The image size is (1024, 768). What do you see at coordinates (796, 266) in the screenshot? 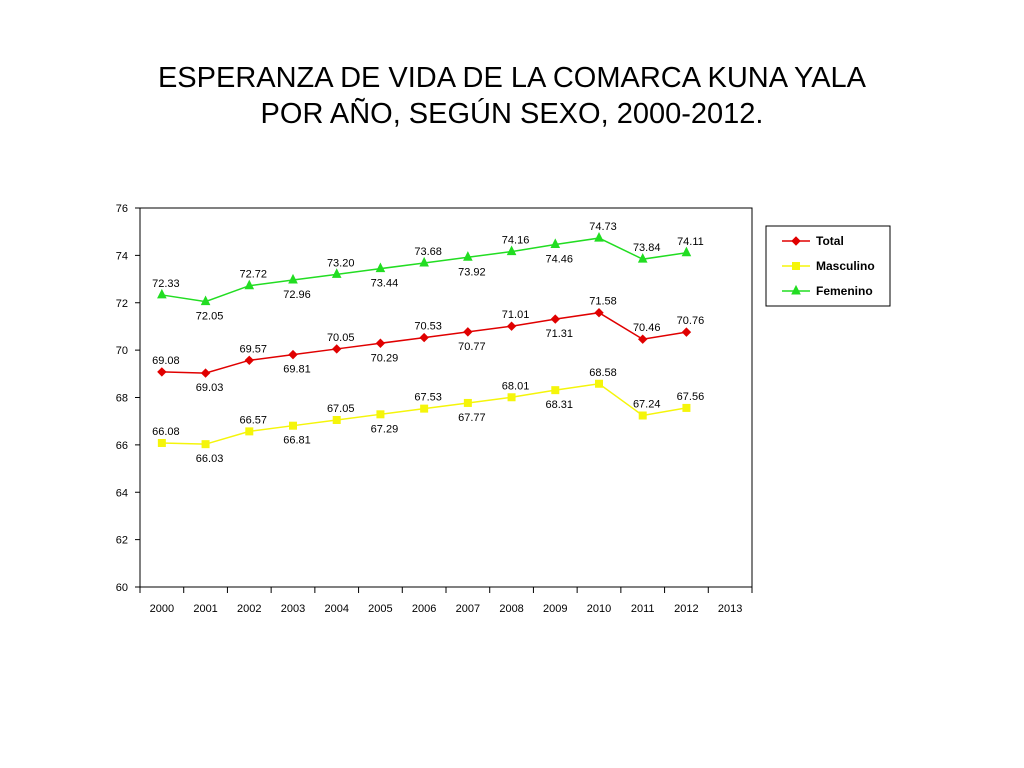
I see `legend-marker-masculino` at bounding box center [796, 266].